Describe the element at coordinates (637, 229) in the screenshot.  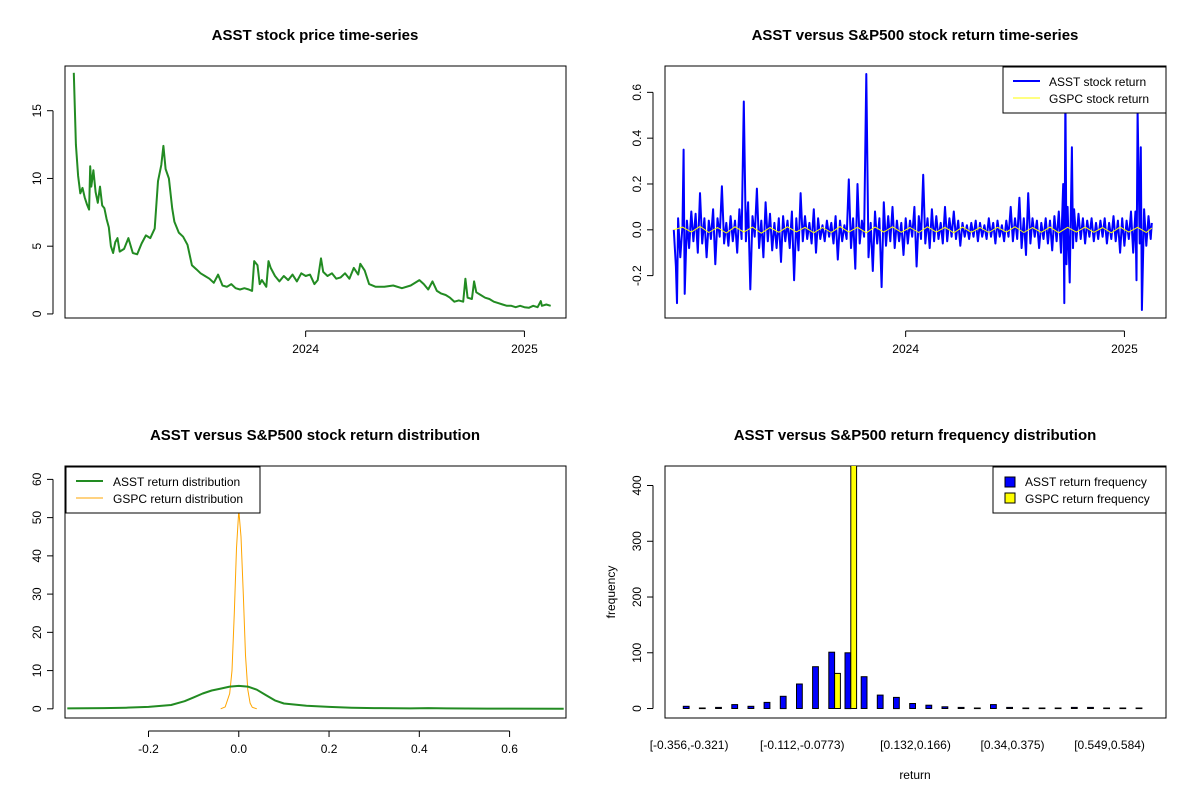
I see `returns-y-tick-label: 0.0` at that location.